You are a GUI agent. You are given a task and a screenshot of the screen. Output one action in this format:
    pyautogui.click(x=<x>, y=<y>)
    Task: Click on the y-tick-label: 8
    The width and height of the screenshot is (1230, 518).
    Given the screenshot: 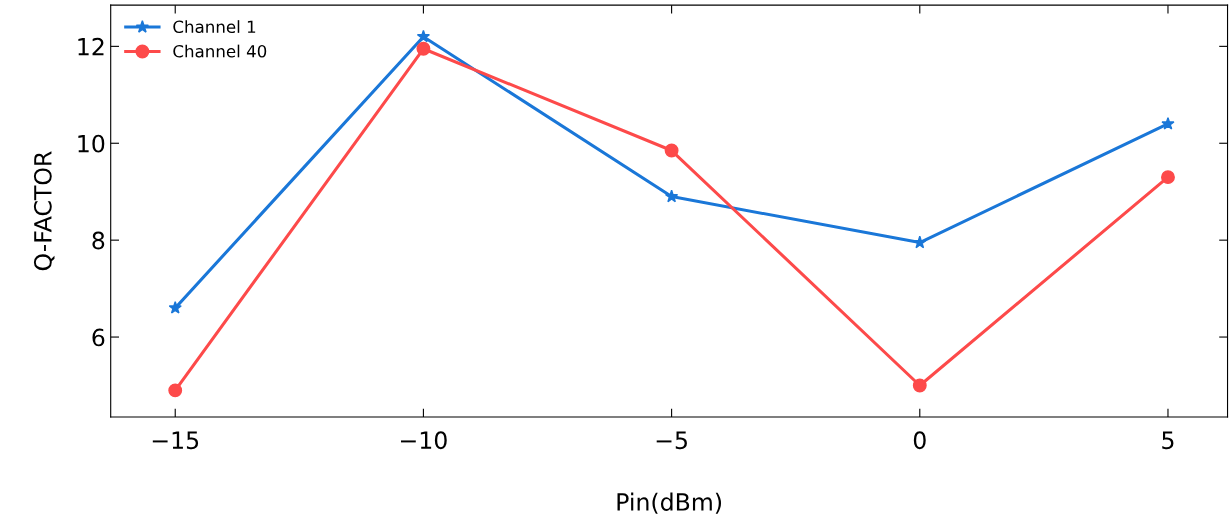 What is the action you would take?
    pyautogui.click(x=98, y=240)
    